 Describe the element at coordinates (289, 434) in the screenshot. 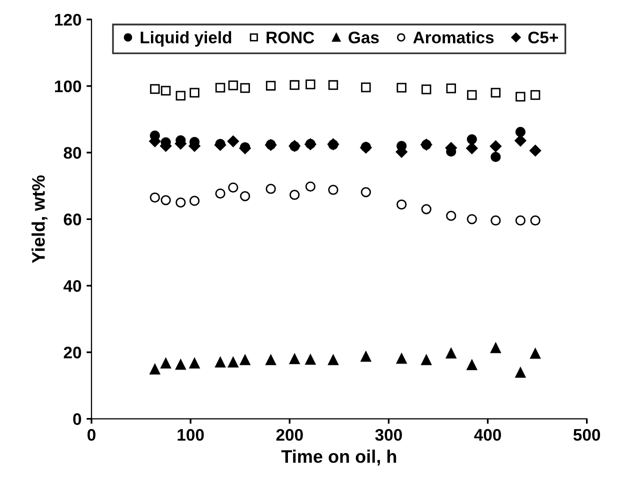

I see `x-tick-label: 200` at that location.